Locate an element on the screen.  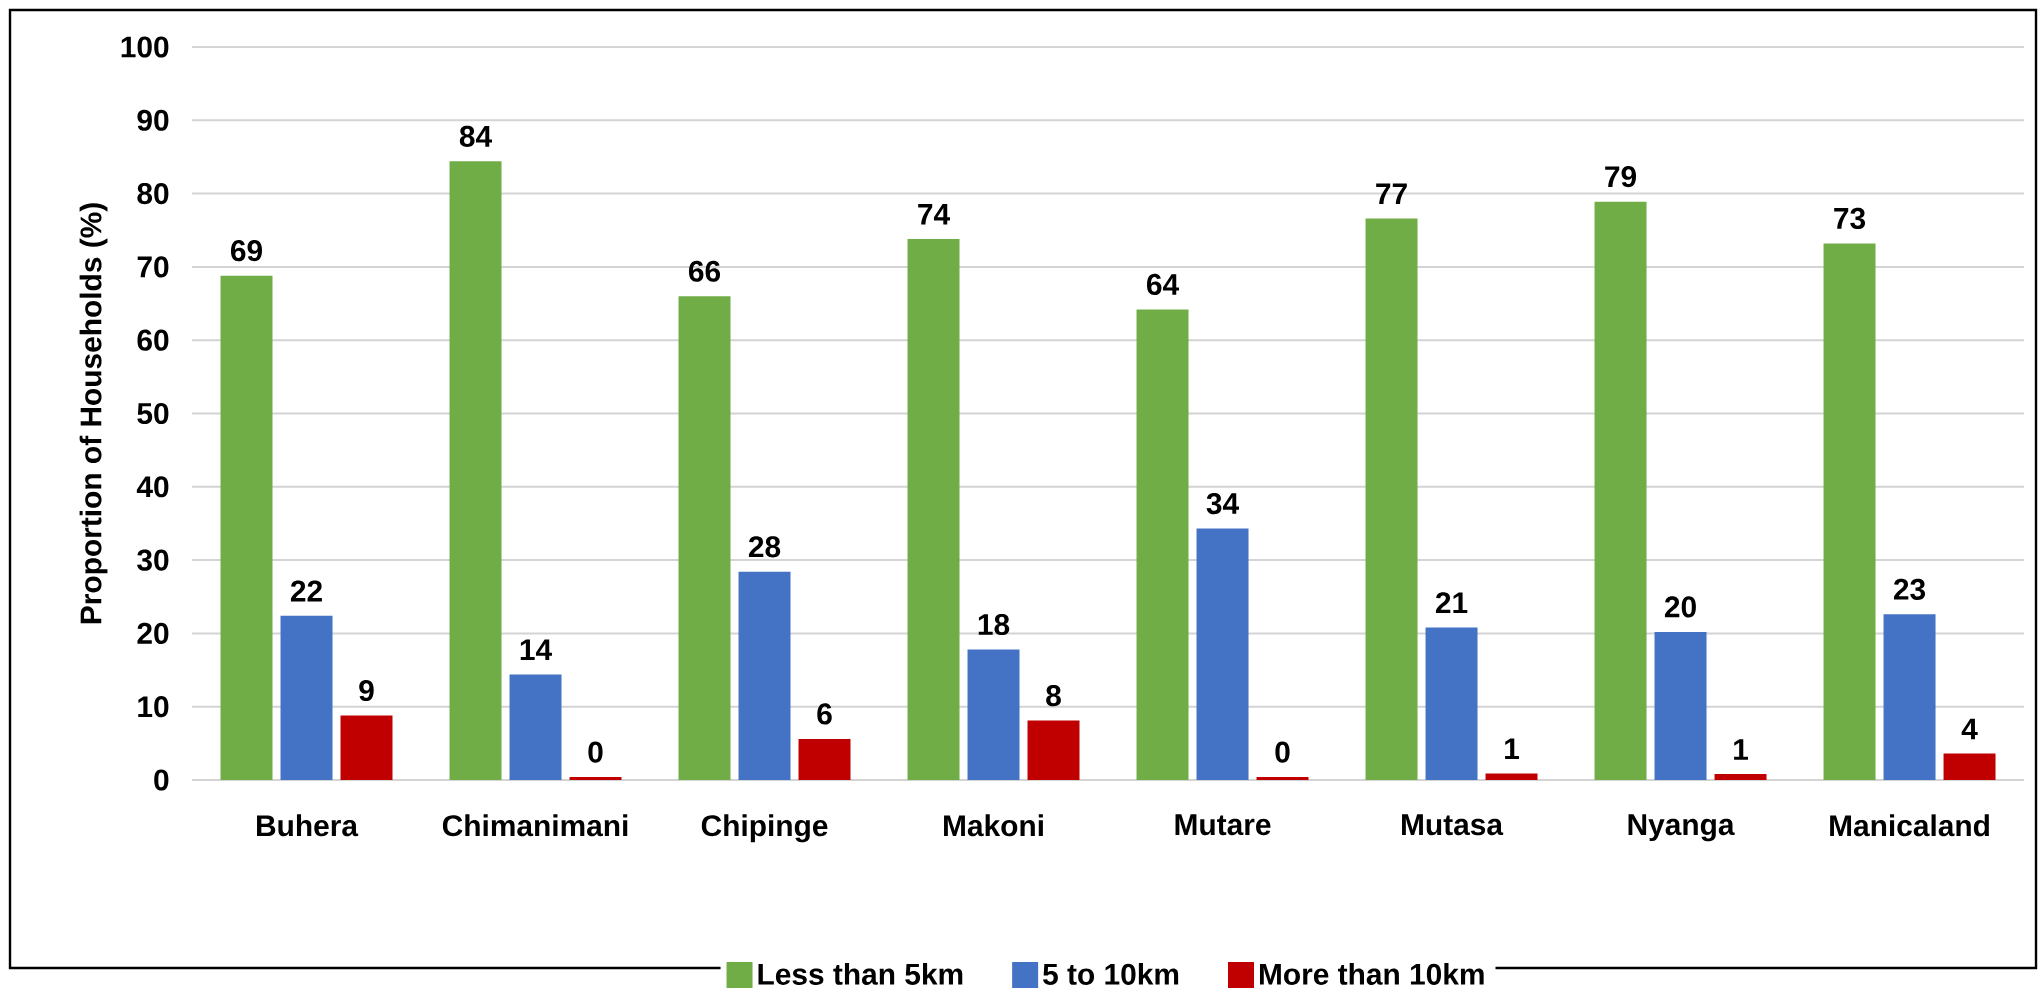
legend-label: Less than 5km is located at coordinates (860, 973).